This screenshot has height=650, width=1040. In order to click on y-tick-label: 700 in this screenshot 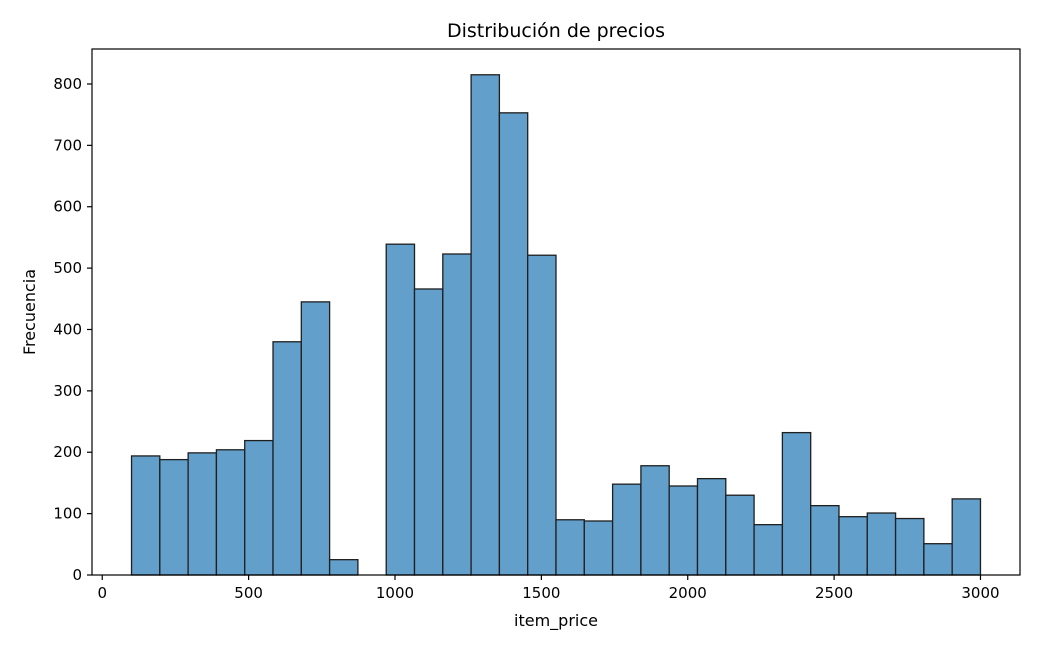, I will do `click(67, 145)`.